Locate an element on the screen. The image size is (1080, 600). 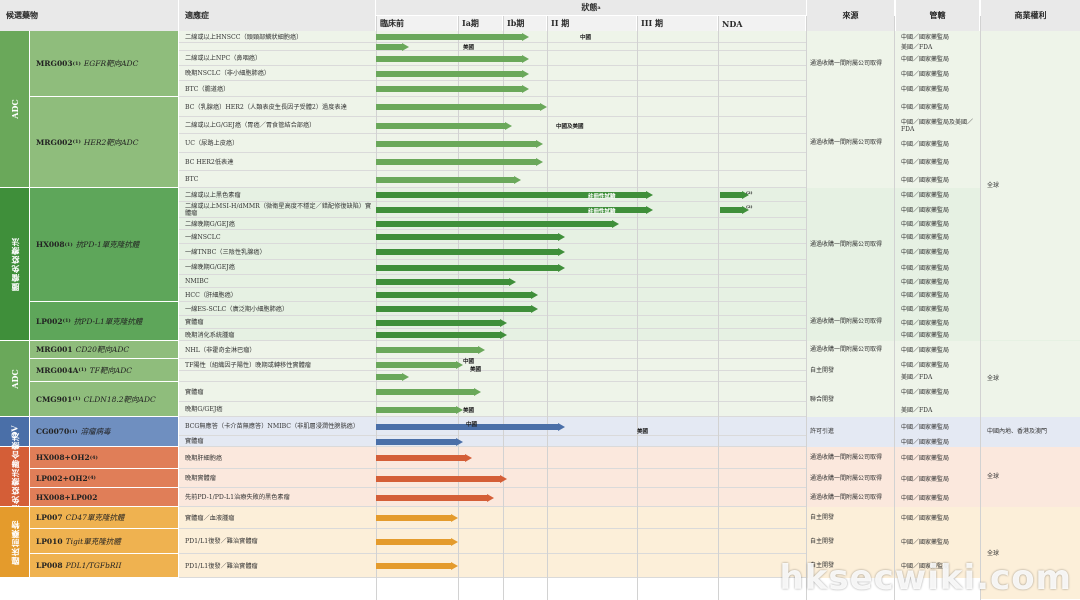
candidate-name: LP007 is located at coordinates (49, 517).